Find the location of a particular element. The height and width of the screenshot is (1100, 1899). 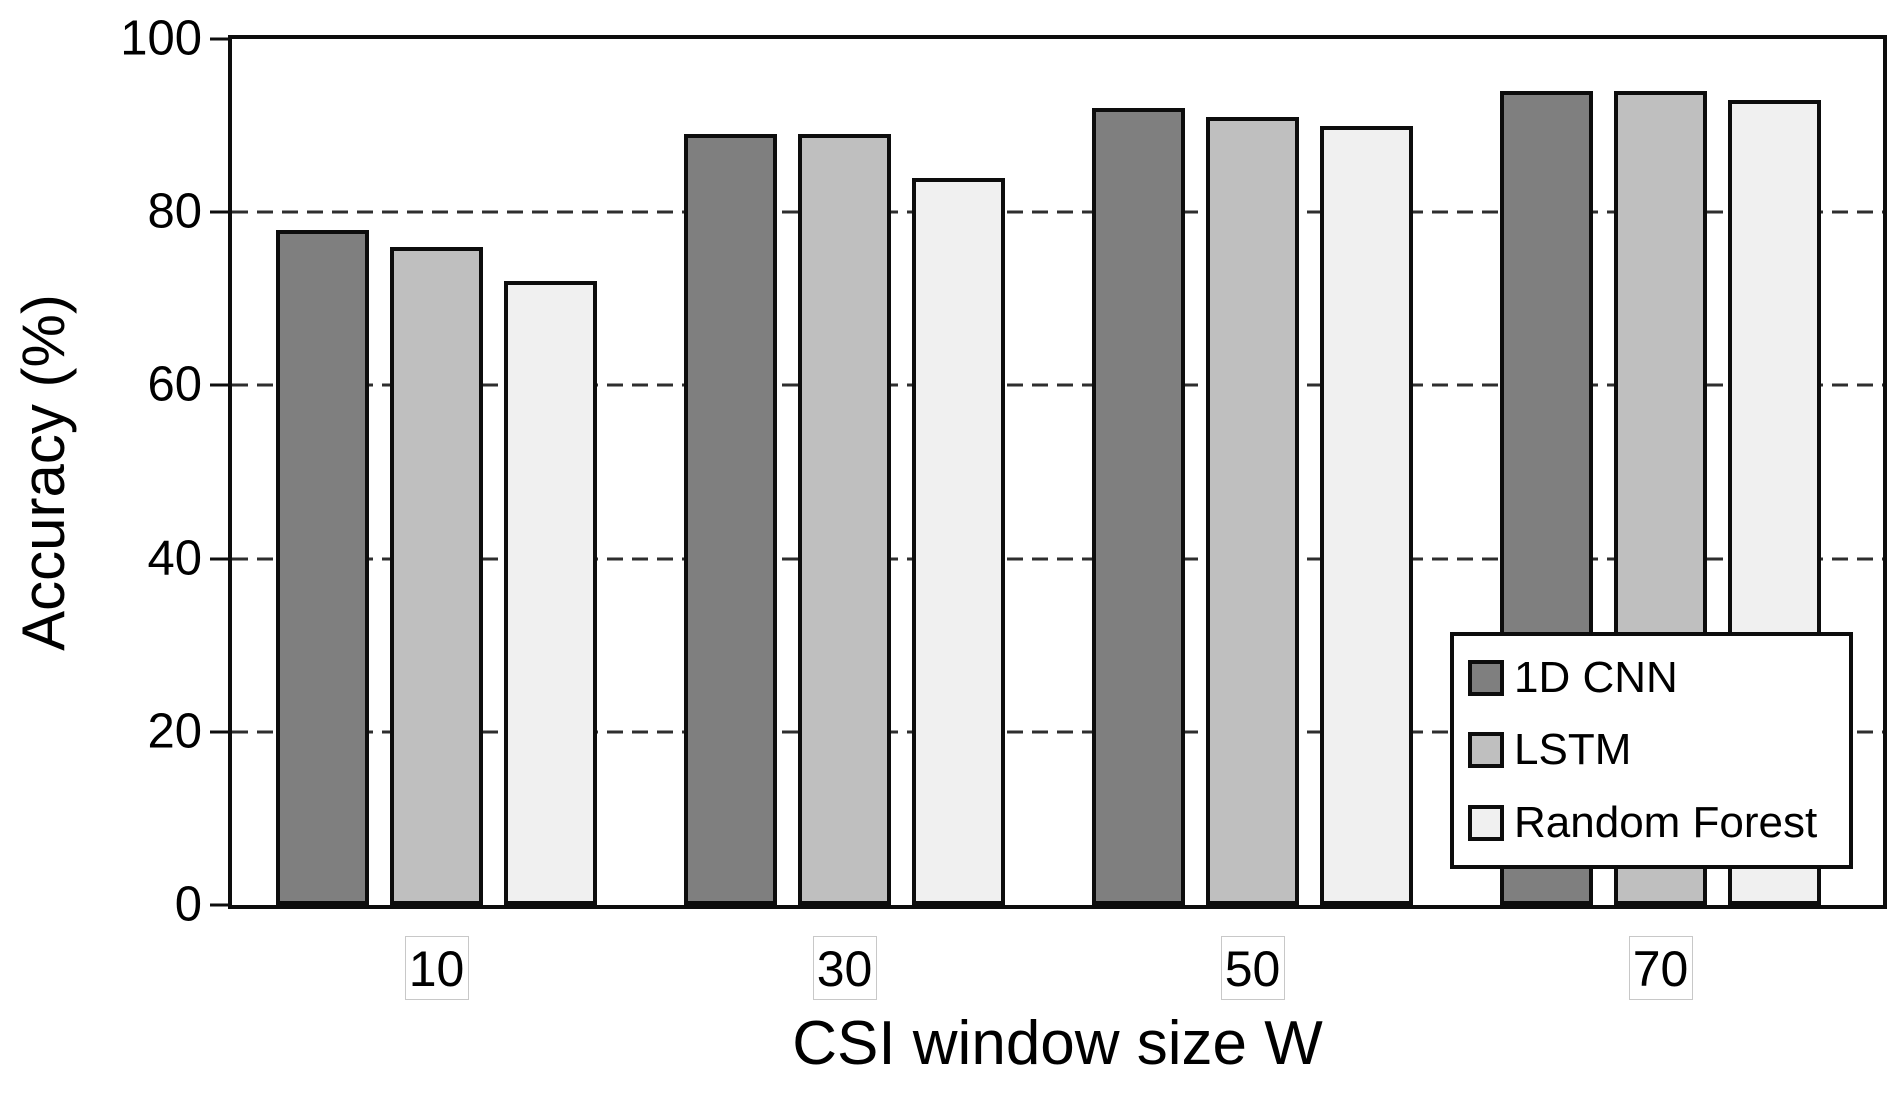

y-tick-label-60: 60 is located at coordinates (174, 384).